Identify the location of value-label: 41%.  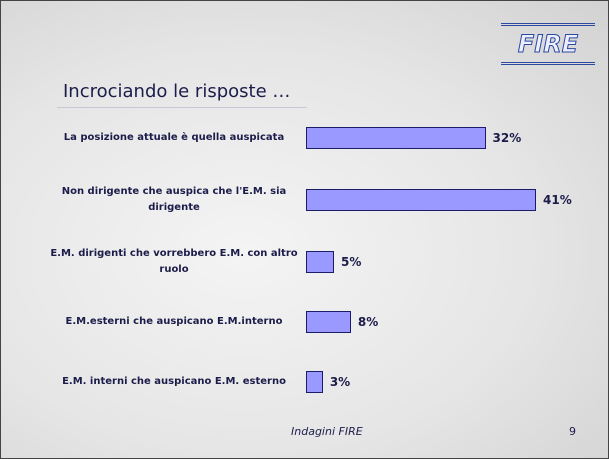
(557, 200).